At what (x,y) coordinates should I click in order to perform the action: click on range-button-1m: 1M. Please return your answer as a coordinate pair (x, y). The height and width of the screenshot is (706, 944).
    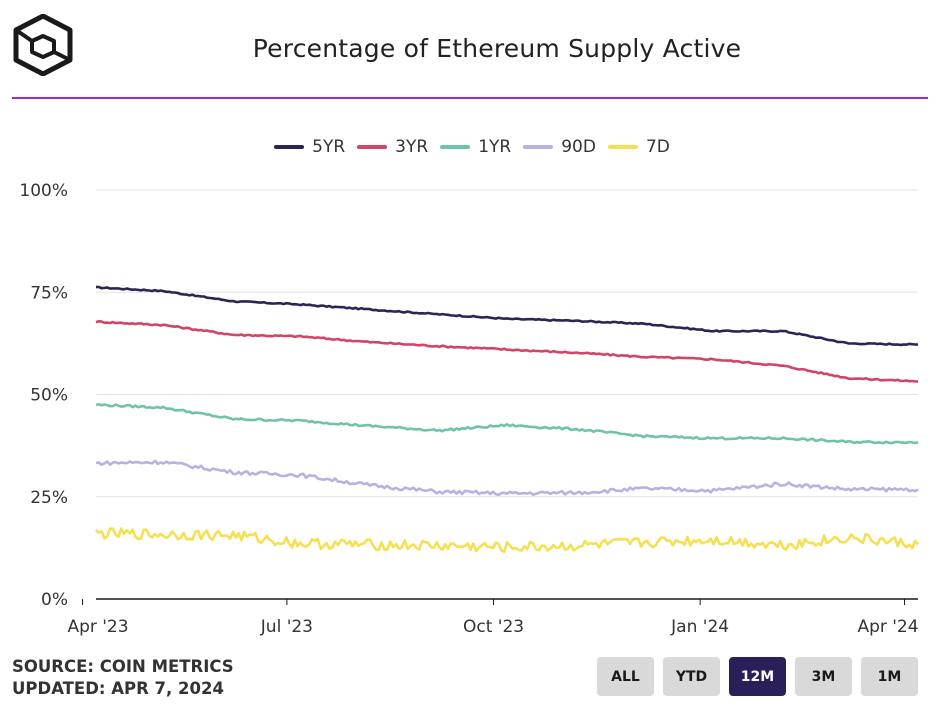
    Looking at the image, I should click on (889, 676).